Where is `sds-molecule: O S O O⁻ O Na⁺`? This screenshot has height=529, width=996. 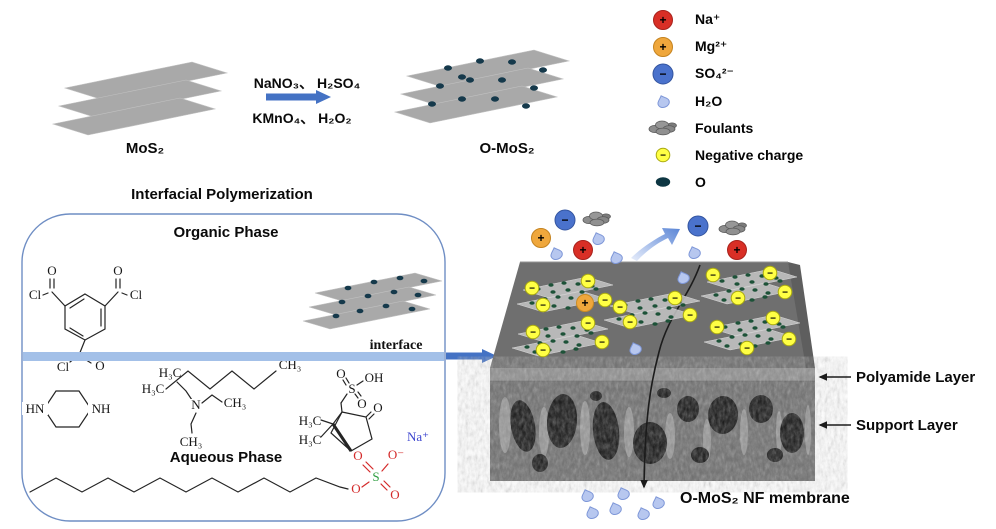 sds-molecule: O S O O⁻ O Na⁺ is located at coordinates (229, 465).